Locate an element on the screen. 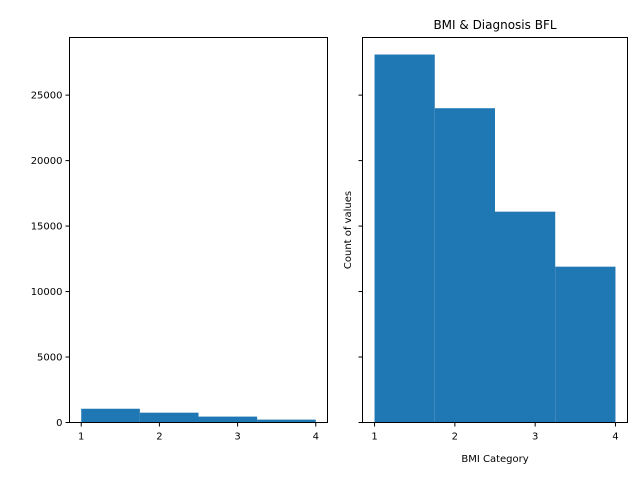 The image size is (640, 480). y-tick-label: 5000 is located at coordinates (49, 358).